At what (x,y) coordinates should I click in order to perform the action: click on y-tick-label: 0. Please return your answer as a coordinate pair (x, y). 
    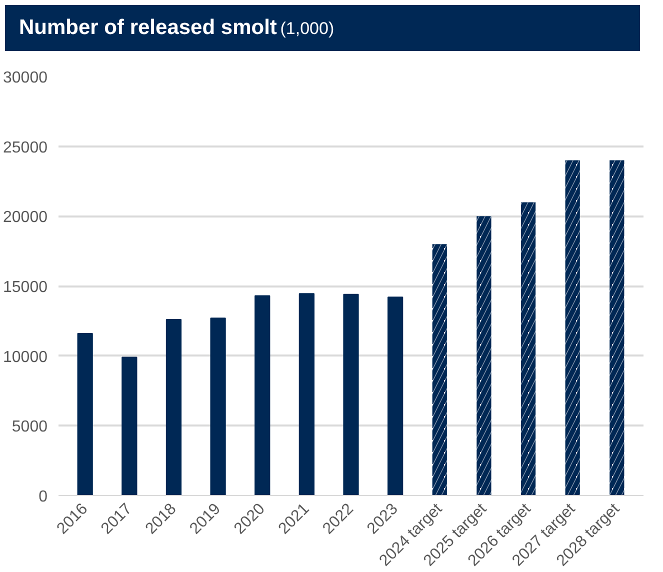
    Looking at the image, I should click on (43, 497).